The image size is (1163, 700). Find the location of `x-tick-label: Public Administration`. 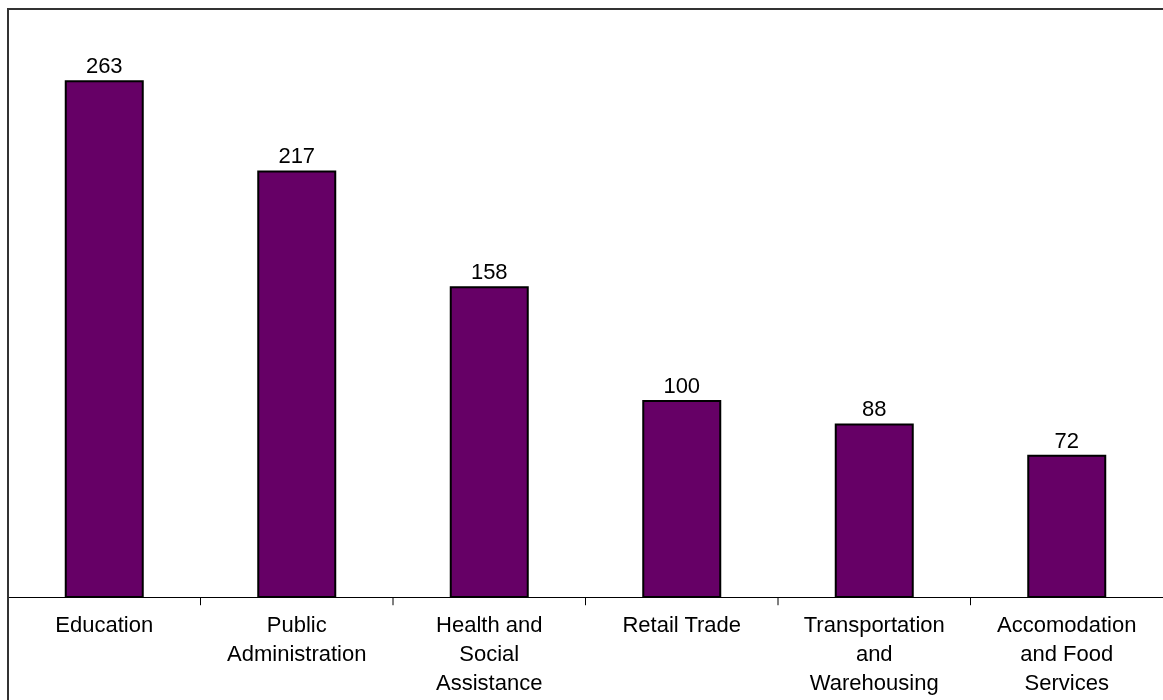

x-tick-label: Public Administration is located at coordinates (297, 639).